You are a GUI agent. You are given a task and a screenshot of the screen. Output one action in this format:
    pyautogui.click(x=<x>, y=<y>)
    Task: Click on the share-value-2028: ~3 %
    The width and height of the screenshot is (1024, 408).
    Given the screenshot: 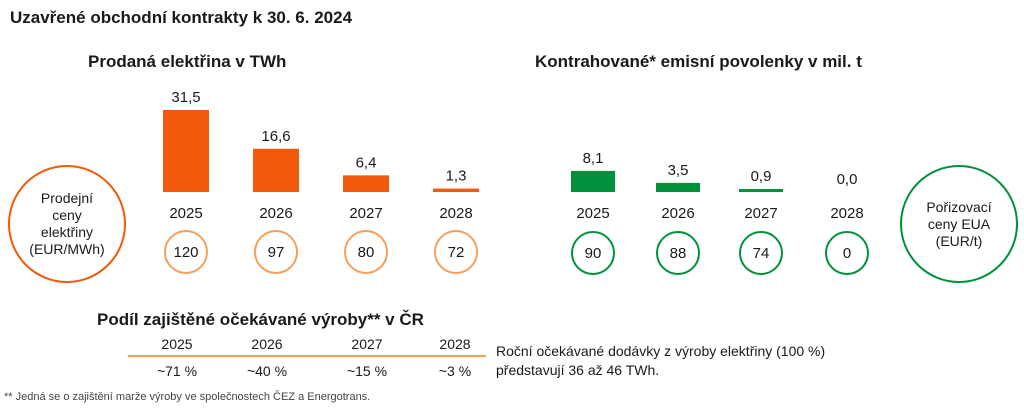 What is the action you would take?
    pyautogui.click(x=455, y=371)
    